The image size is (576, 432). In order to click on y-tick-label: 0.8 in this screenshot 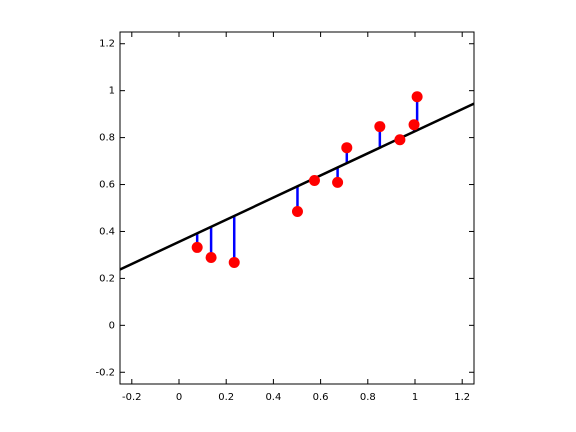, I will do `click(107, 138)`.